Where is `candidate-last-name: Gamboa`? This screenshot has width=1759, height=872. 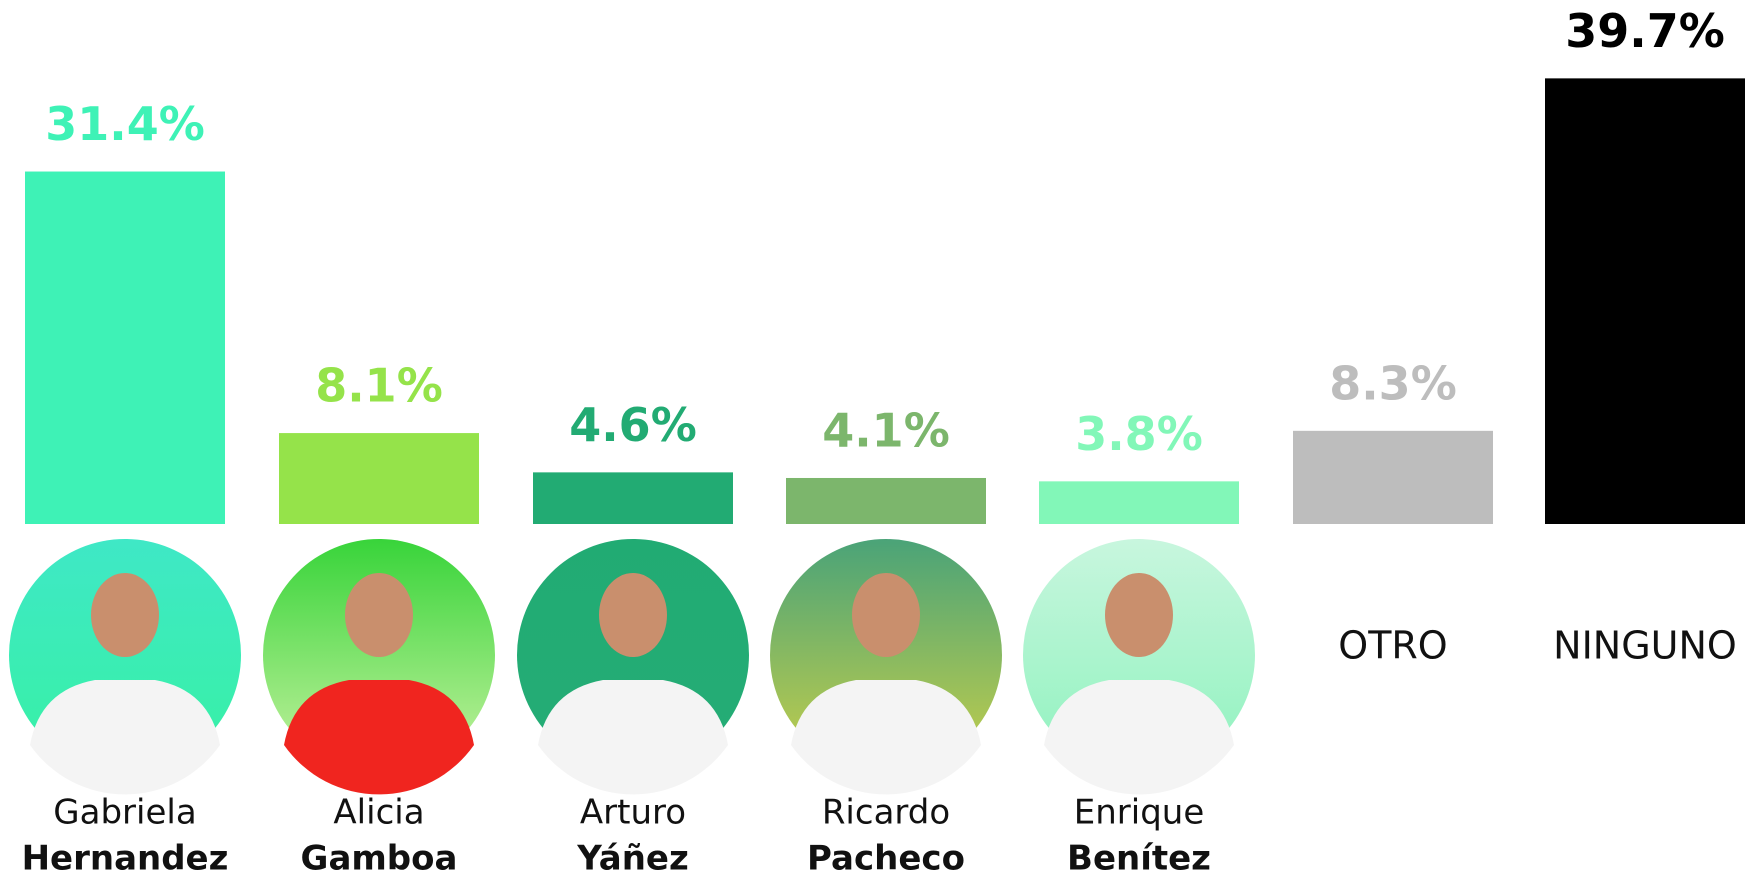
candidate-last-name: Gamboa is located at coordinates (379, 855).